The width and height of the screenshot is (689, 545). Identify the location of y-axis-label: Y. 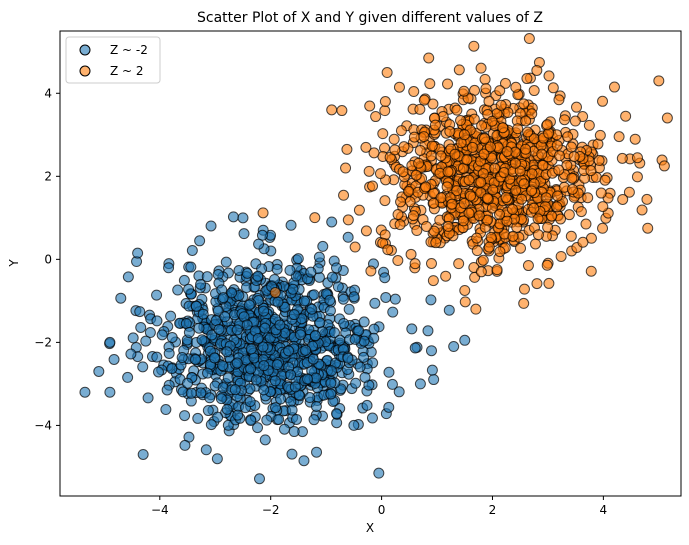
(14, 263).